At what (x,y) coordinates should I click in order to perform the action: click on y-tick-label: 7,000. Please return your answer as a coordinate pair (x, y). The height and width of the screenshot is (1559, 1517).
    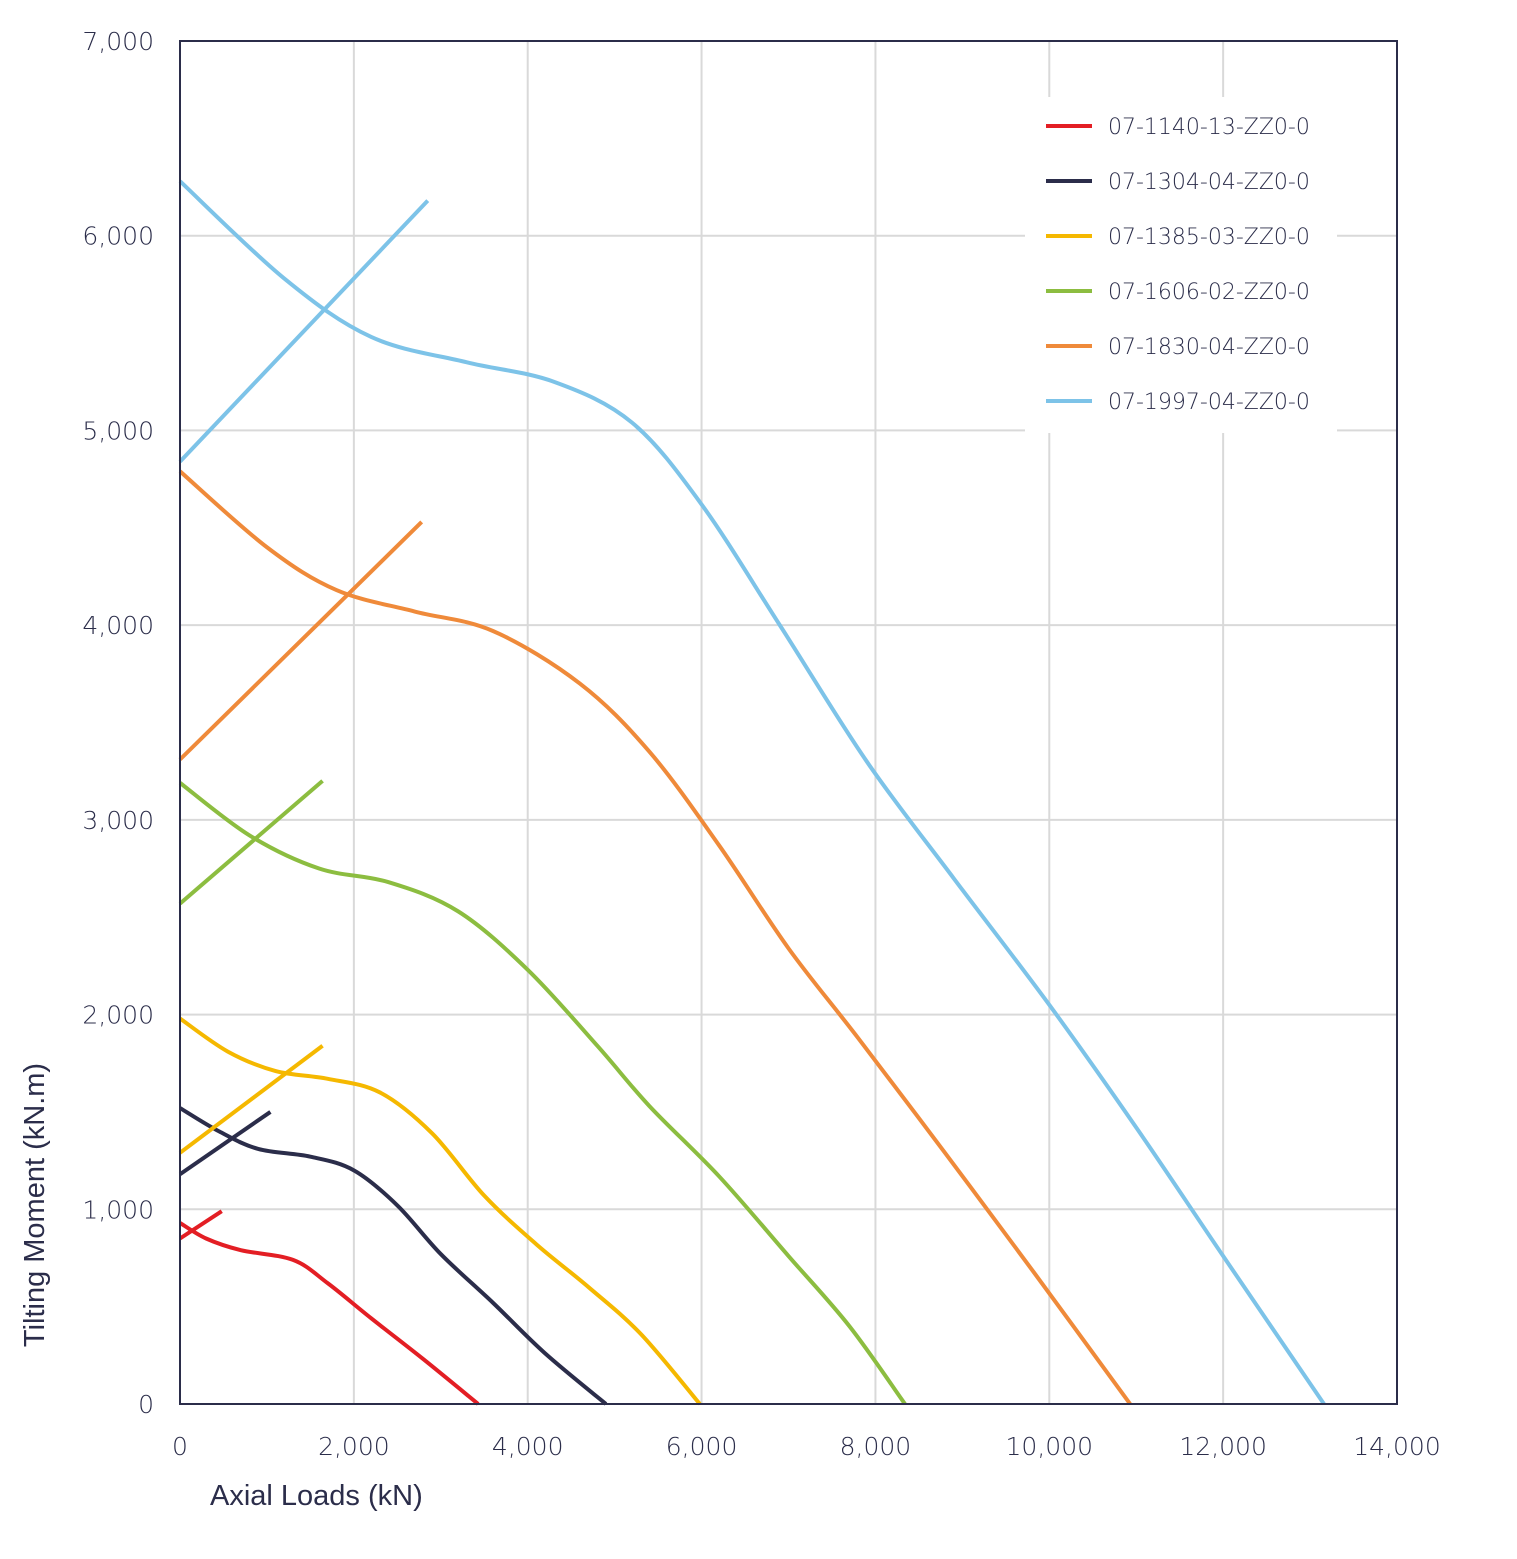
    Looking at the image, I should click on (118, 41).